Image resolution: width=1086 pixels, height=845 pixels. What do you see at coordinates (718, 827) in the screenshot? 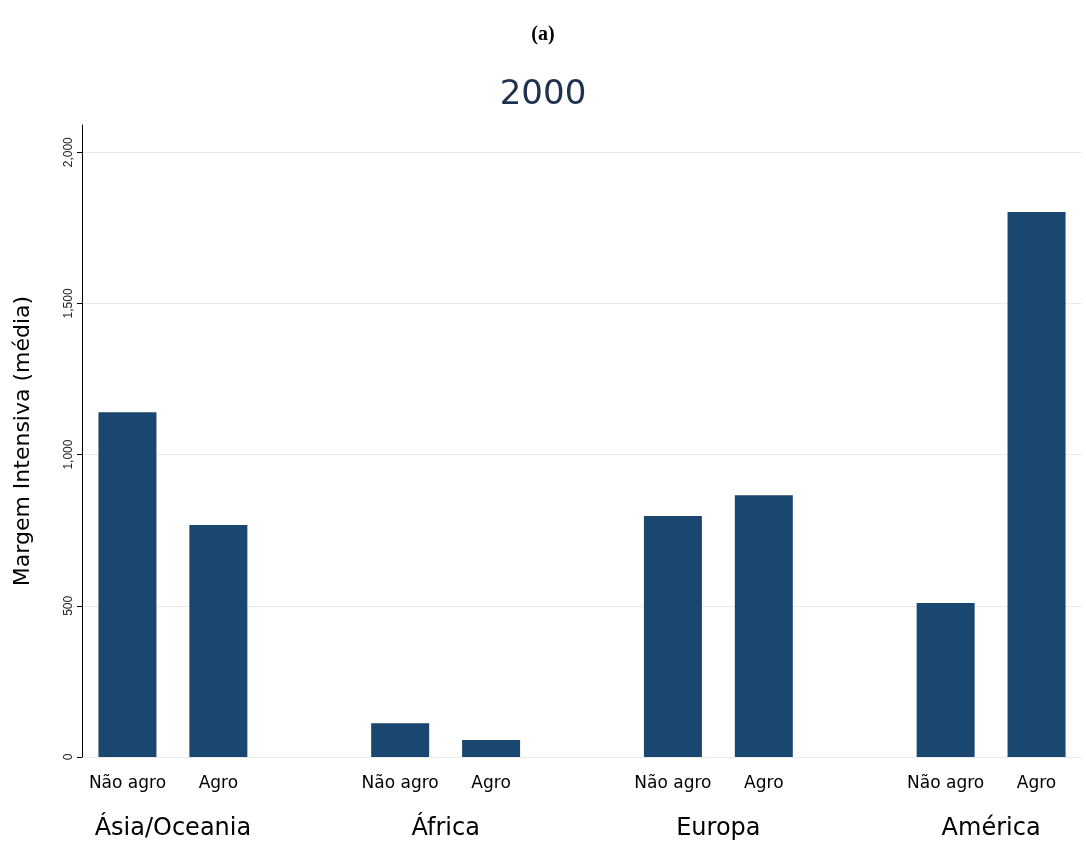
I see `text: Europa` at bounding box center [718, 827].